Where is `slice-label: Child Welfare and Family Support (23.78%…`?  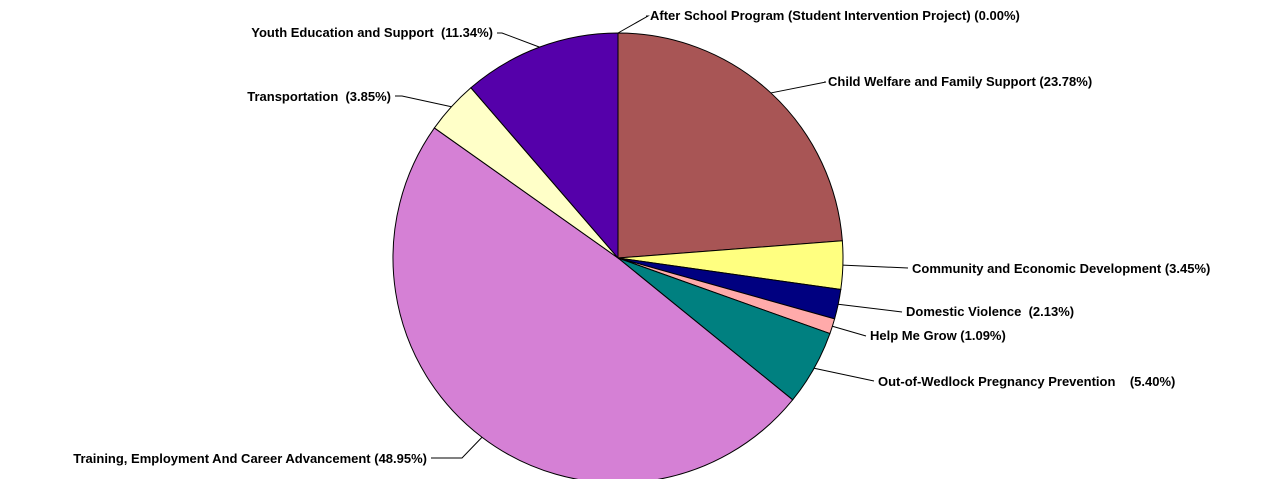
slice-label: Child Welfare and Family Support (23.78%… is located at coordinates (960, 81).